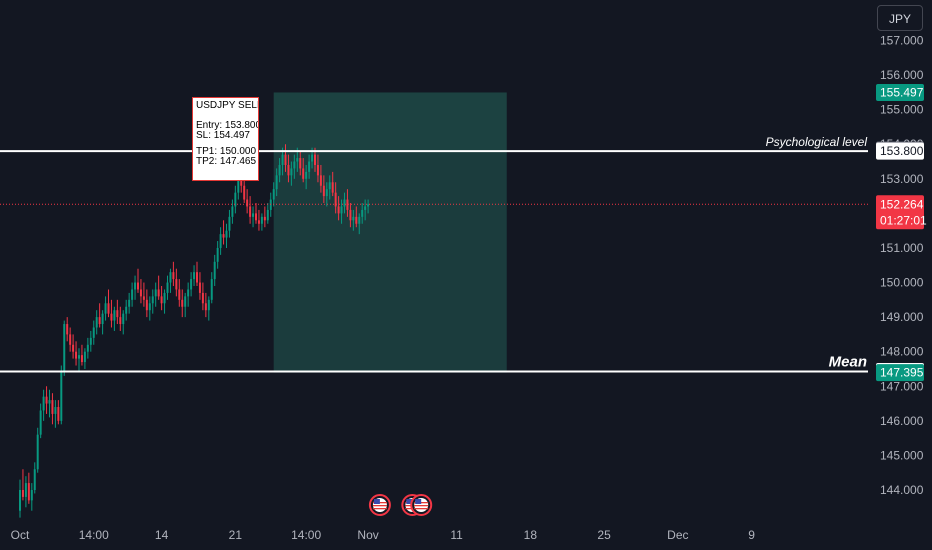  I want to click on note-sl: SL: 154.497, so click(223, 135).